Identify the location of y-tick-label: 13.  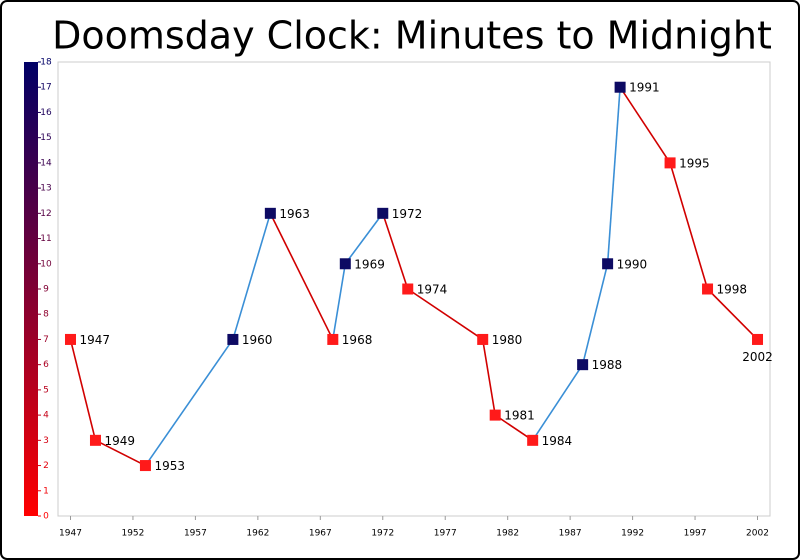
(45, 189).